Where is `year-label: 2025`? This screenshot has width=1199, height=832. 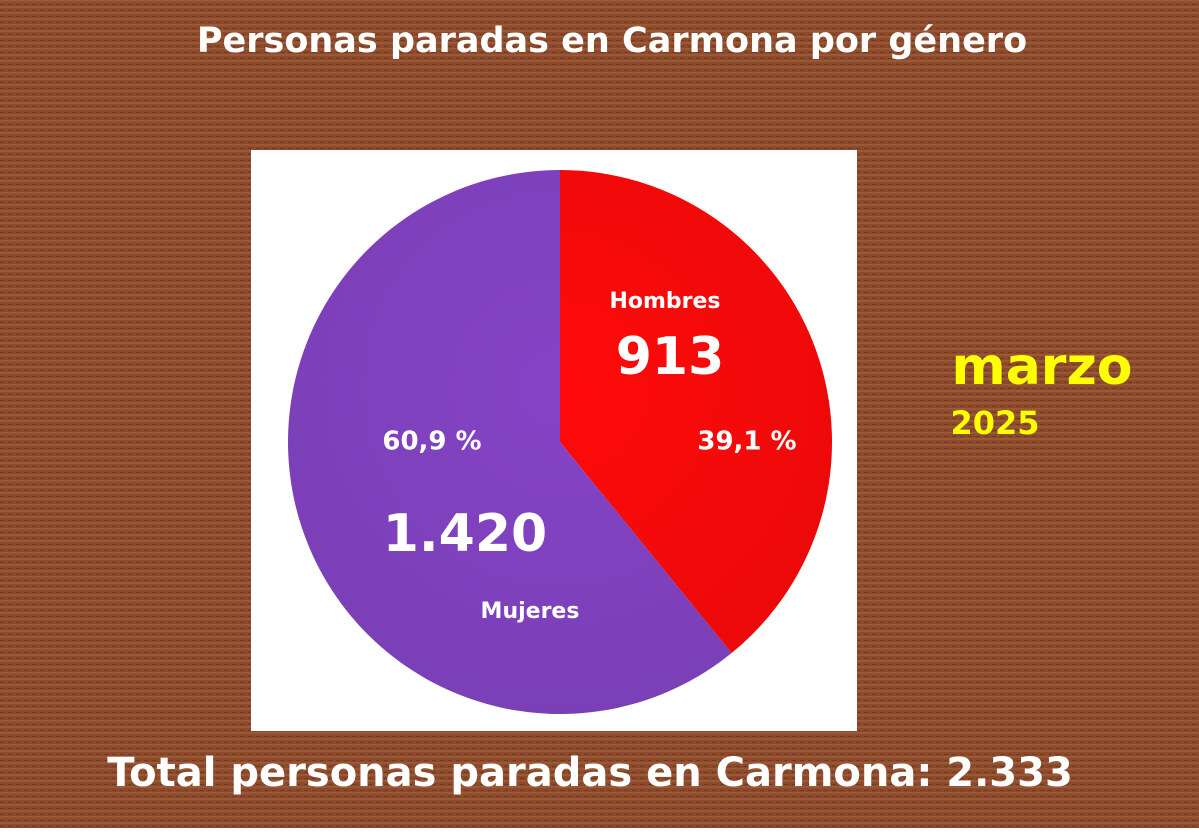 year-label: 2025 is located at coordinates (994, 423).